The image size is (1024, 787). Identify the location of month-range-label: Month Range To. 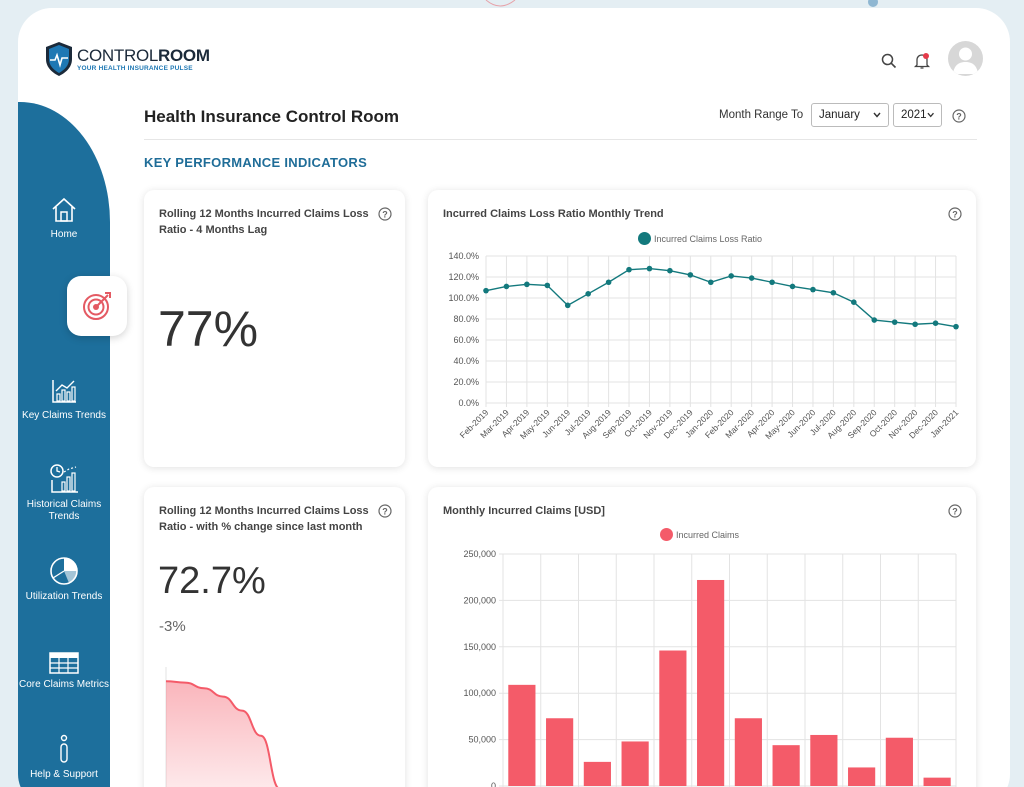
(761, 115).